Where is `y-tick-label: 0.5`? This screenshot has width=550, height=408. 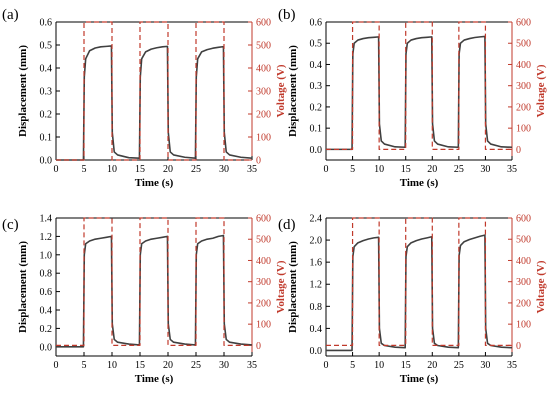 y-tick-label: 0.5 is located at coordinates (316, 44).